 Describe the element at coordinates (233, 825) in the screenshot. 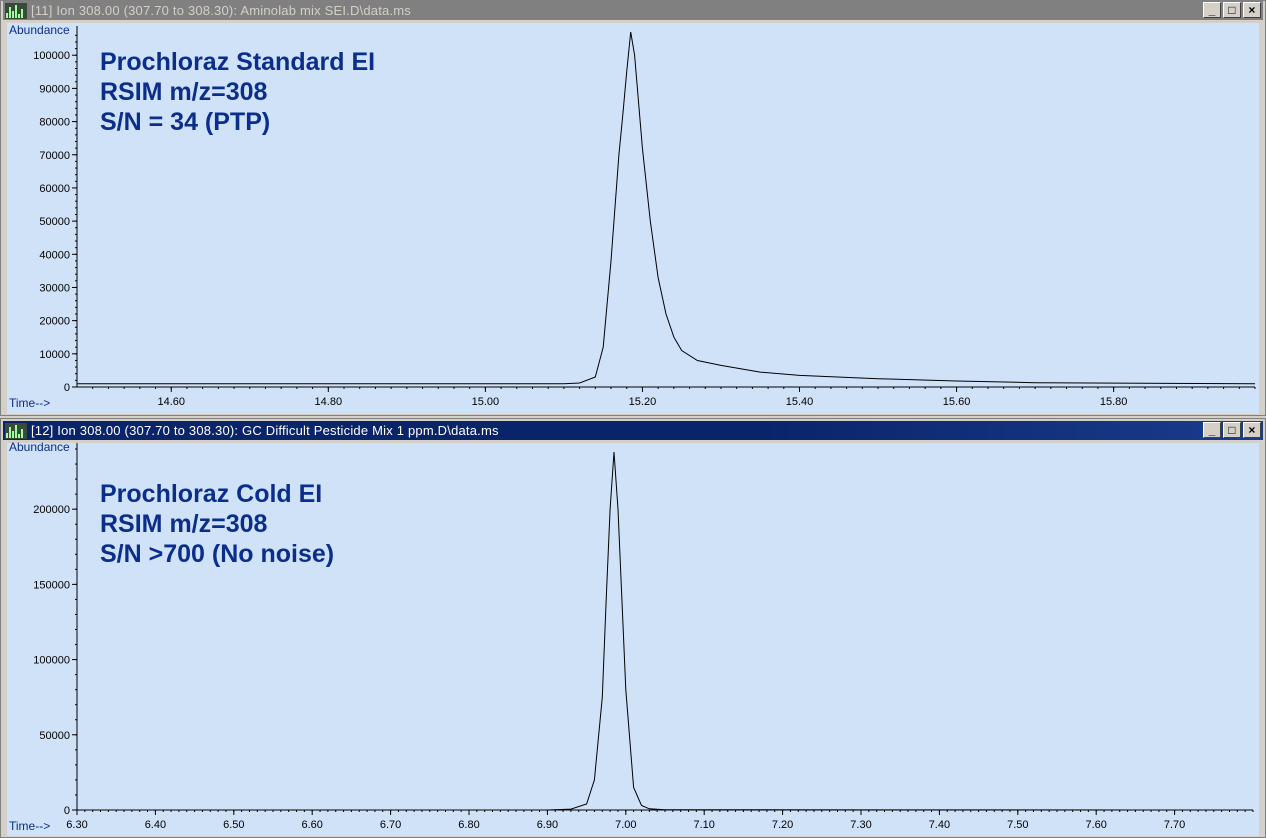

I see `x-tick-label: 6.50` at that location.